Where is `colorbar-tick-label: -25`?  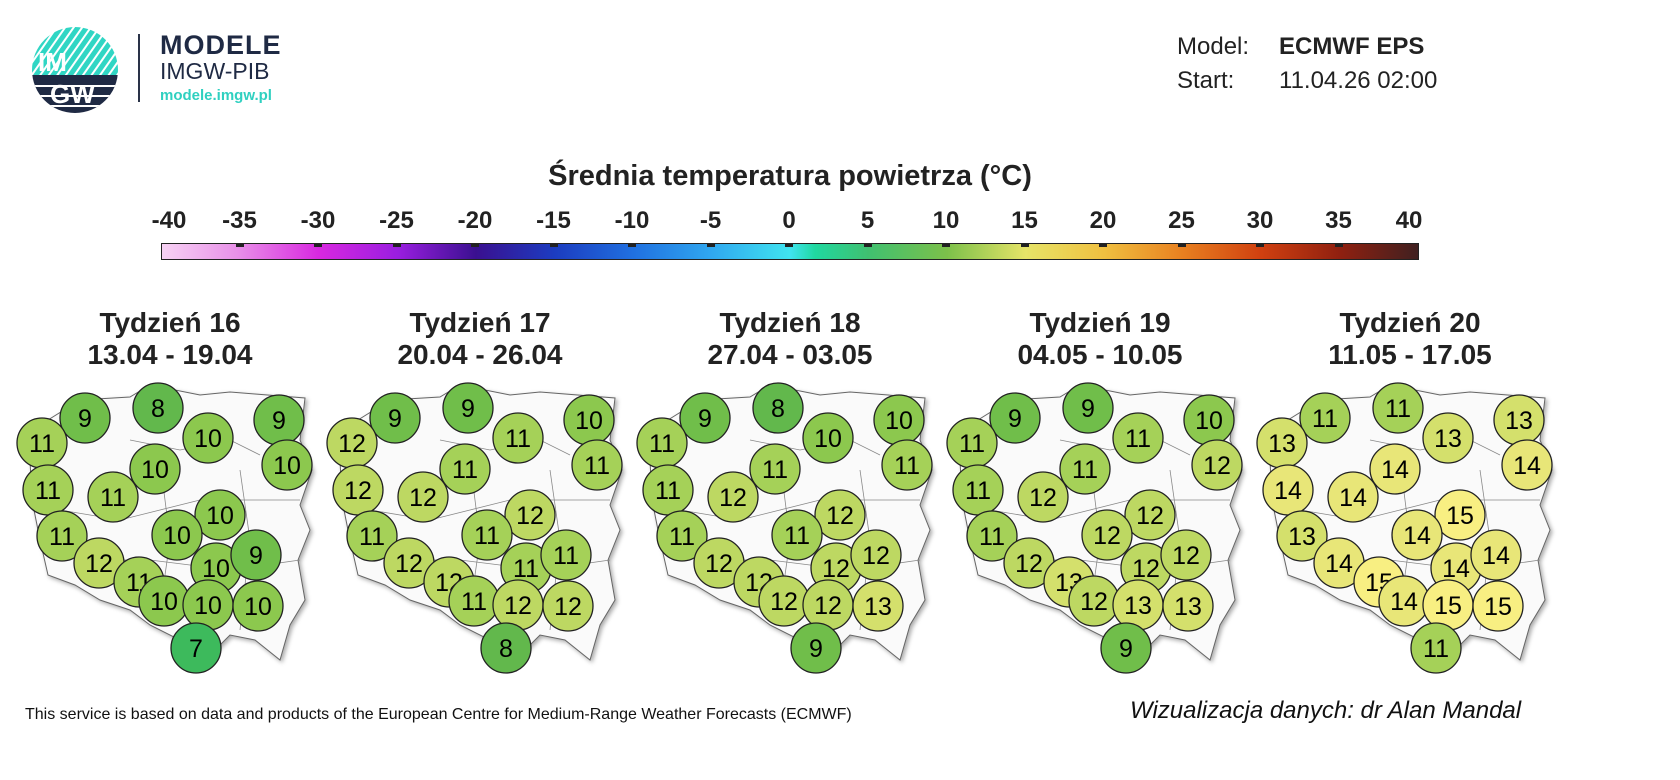 colorbar-tick-label: -25 is located at coordinates (396, 220).